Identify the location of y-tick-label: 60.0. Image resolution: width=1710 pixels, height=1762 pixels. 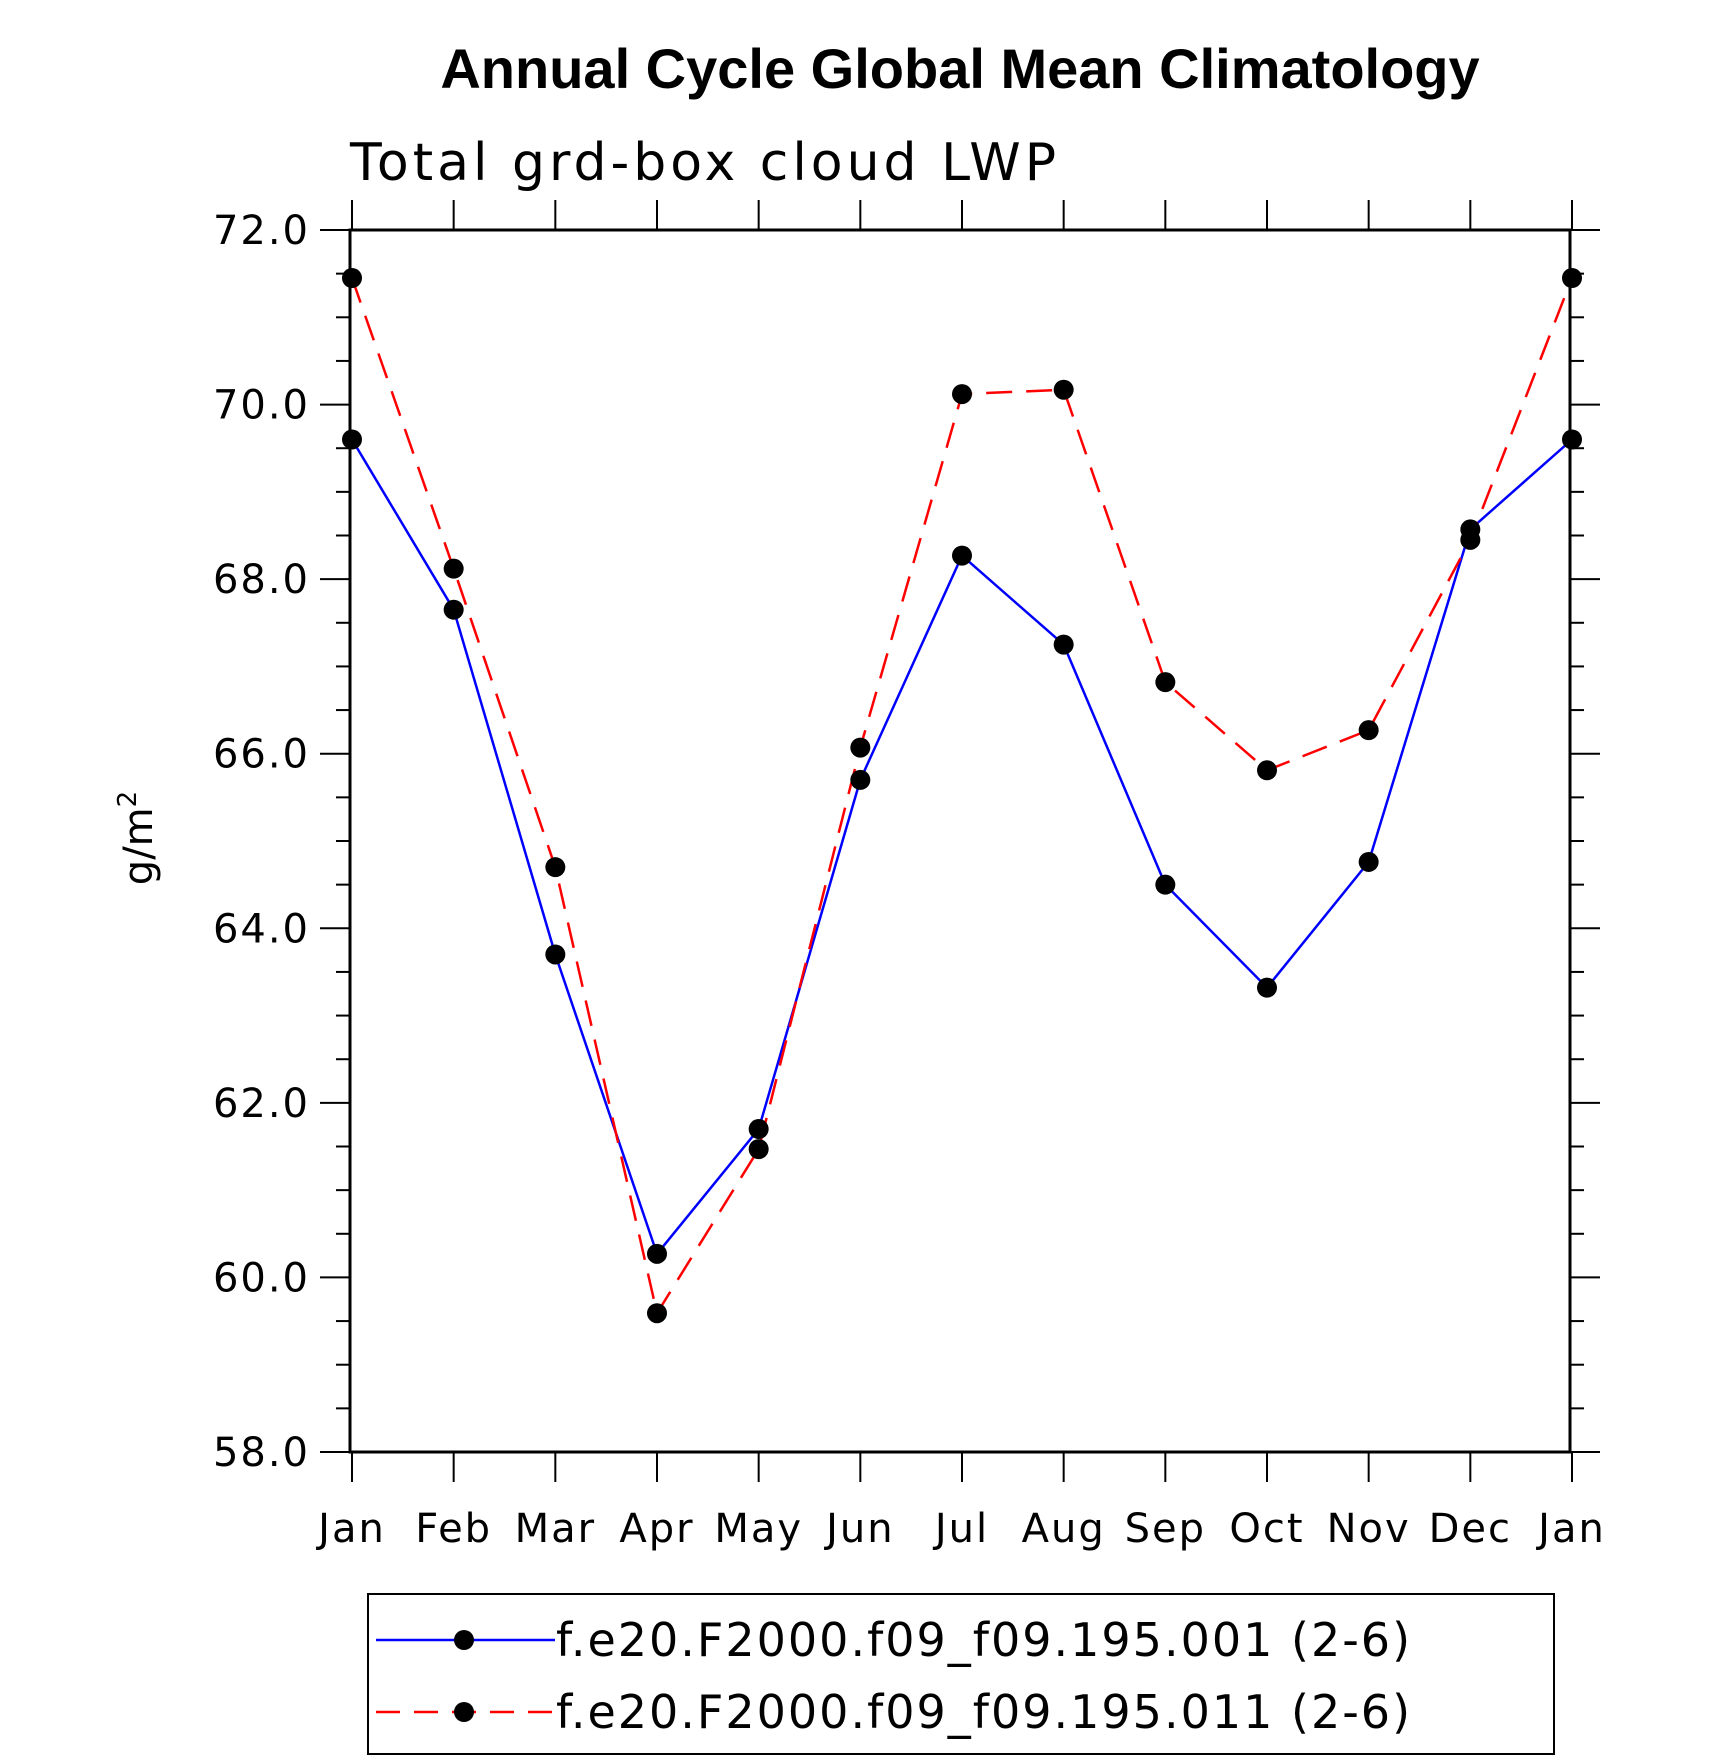
(261, 1278).